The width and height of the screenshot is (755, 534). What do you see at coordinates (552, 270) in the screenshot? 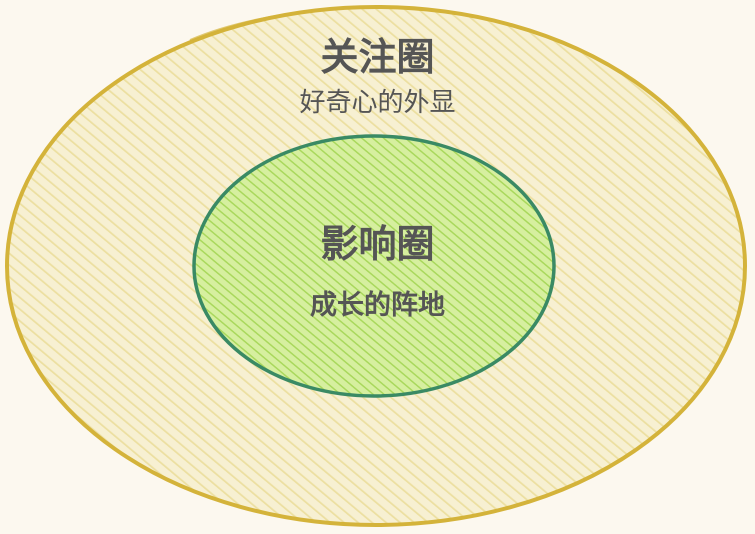
I see `inner-sketch-stroke` at bounding box center [552, 270].